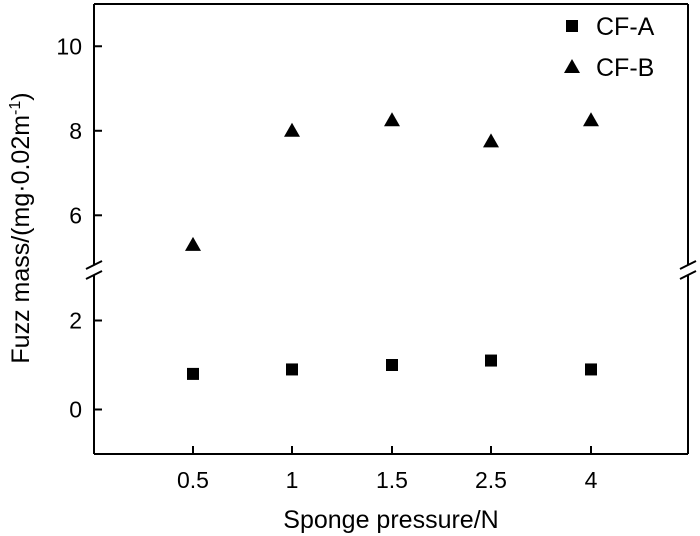 This screenshot has height=536, width=700. What do you see at coordinates (69, 46) in the screenshot?
I see `y-tick-label: 10` at bounding box center [69, 46].